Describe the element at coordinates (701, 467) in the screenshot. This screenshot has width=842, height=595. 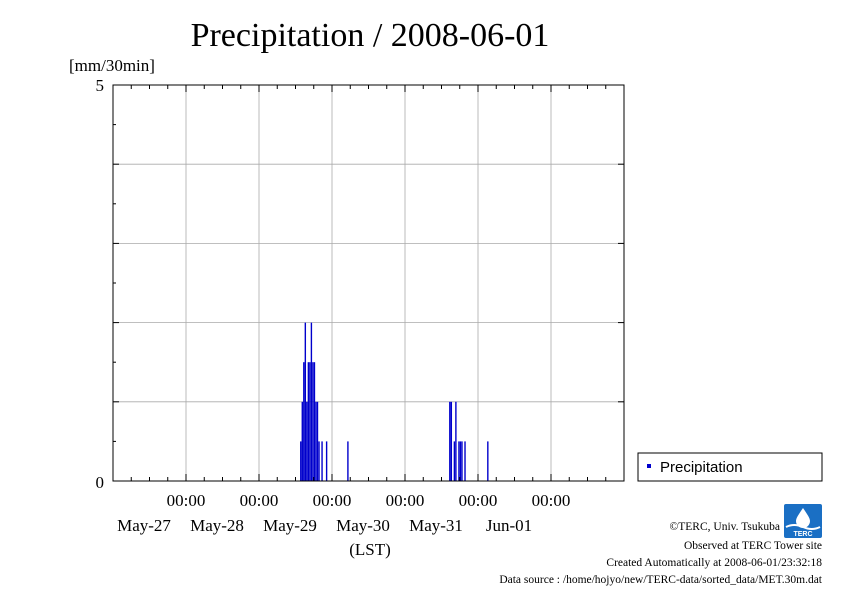
I see `legend-label: Precipitation` at that location.